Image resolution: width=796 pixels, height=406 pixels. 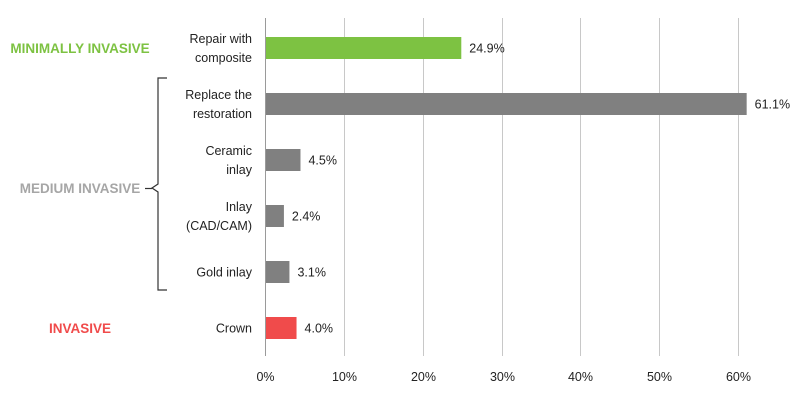 What do you see at coordinates (486, 49) in the screenshot?
I see `data-label: 24.9%` at bounding box center [486, 49].